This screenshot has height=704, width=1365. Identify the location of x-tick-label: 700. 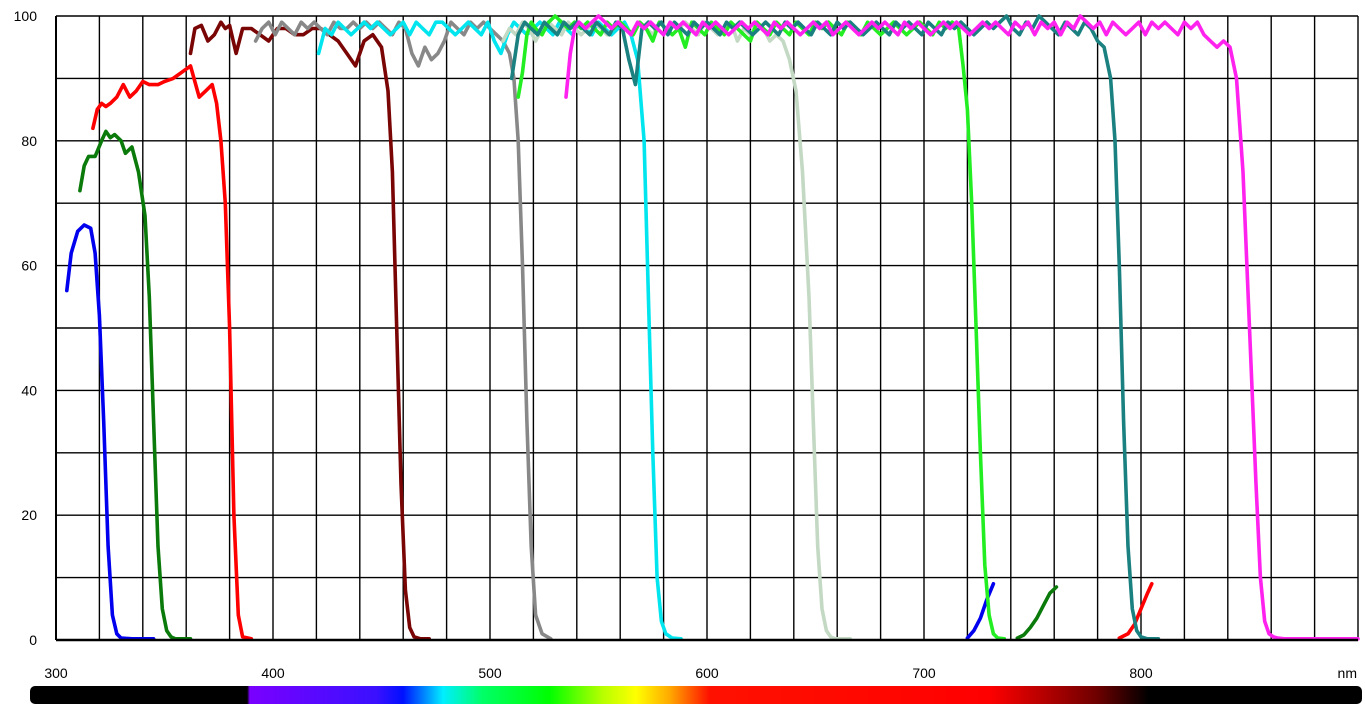
(924, 673).